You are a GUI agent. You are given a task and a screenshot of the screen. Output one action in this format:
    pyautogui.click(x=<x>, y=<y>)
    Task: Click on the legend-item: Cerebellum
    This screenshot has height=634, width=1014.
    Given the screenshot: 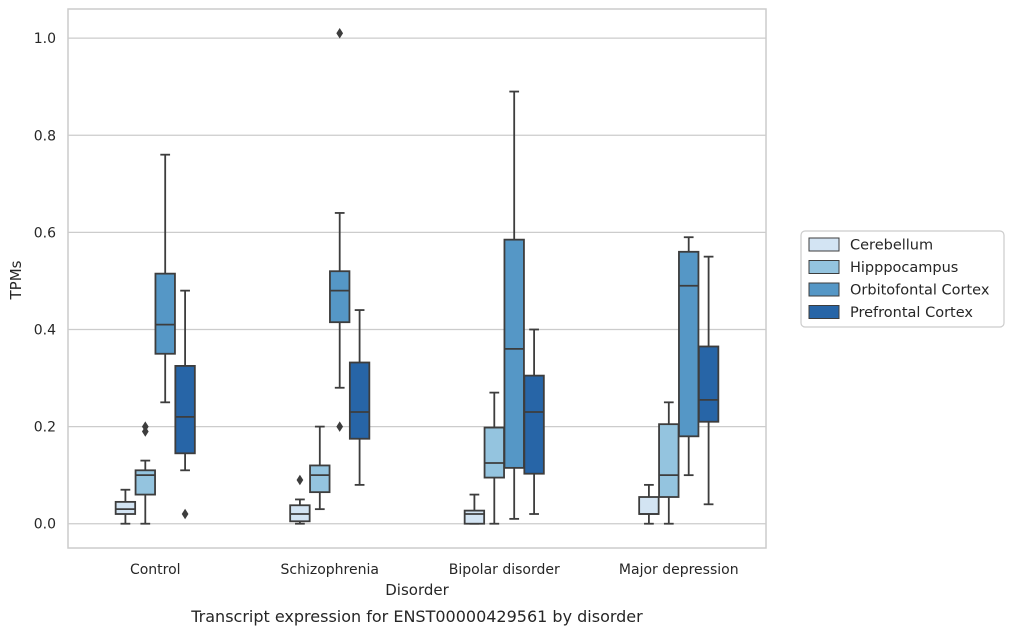 What is the action you would take?
    pyautogui.click(x=870, y=245)
    